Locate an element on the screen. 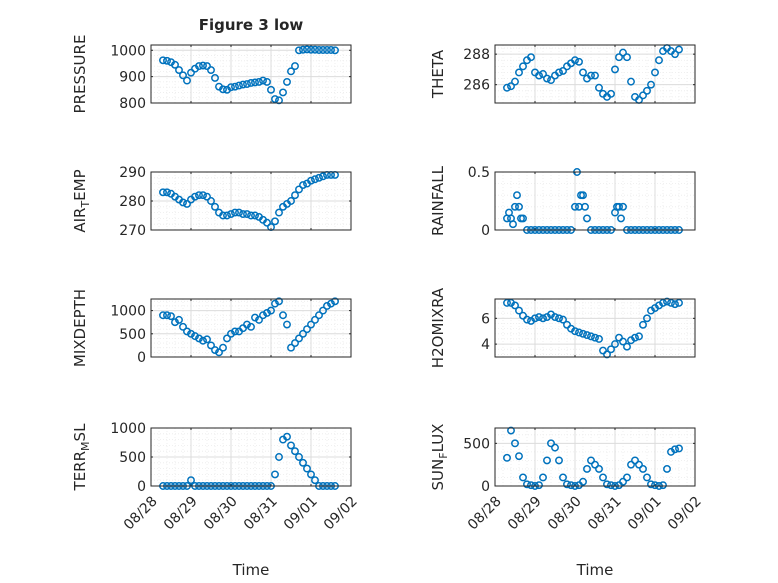 This screenshot has height=583, width=778. y-tick-label: 288 is located at coordinates (476, 55).